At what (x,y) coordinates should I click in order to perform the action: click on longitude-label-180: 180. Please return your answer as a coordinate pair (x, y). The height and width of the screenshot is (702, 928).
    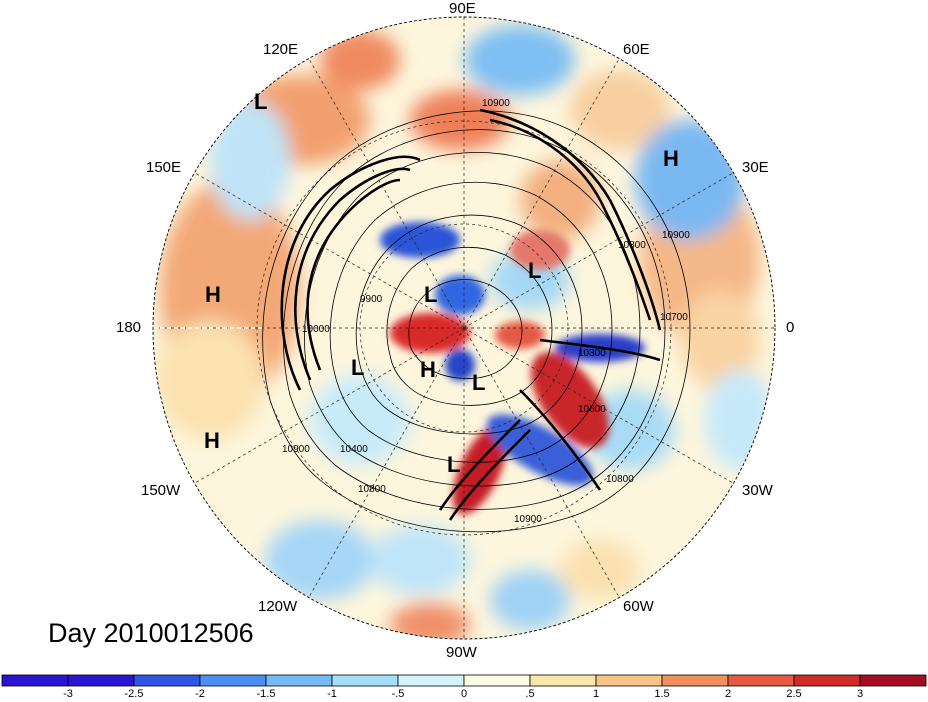
    Looking at the image, I should click on (129, 327).